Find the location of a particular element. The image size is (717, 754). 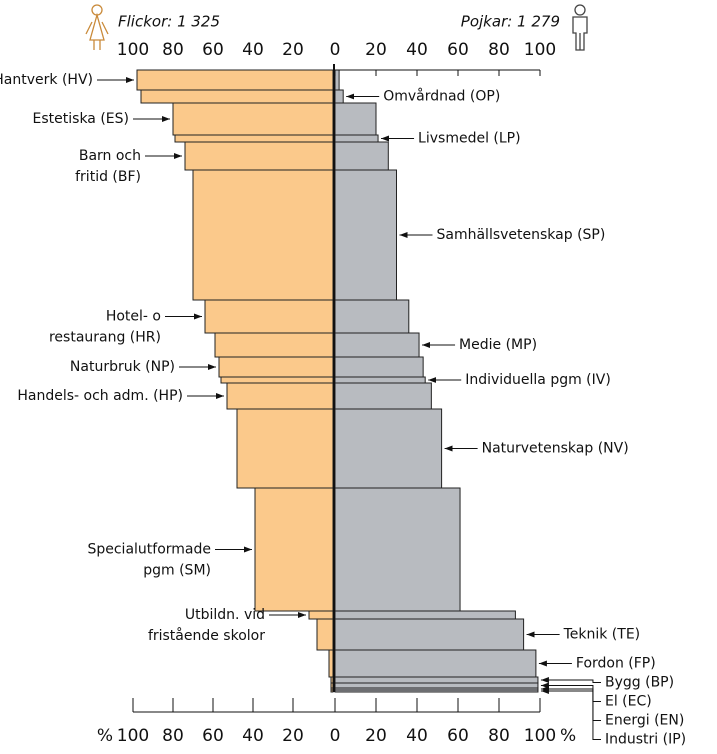

program-label: Fordon (FP) is located at coordinates (616, 664).